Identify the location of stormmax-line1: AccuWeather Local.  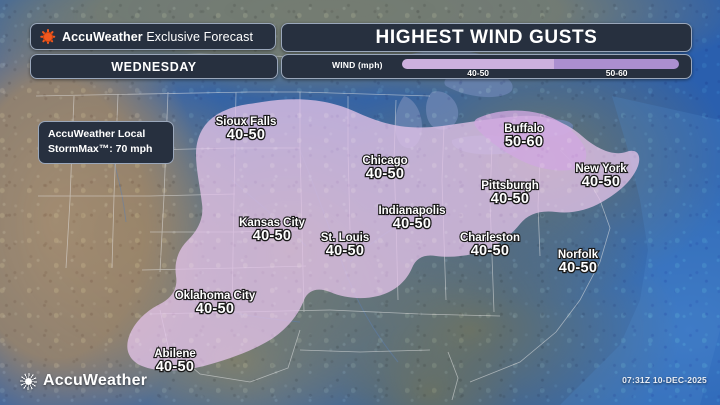
(97, 134).